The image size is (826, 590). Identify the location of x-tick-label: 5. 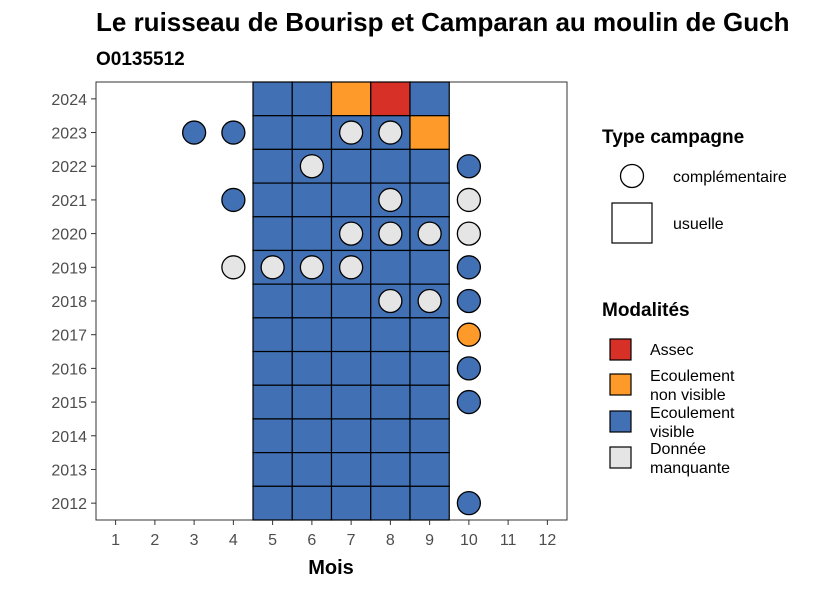
(272, 540).